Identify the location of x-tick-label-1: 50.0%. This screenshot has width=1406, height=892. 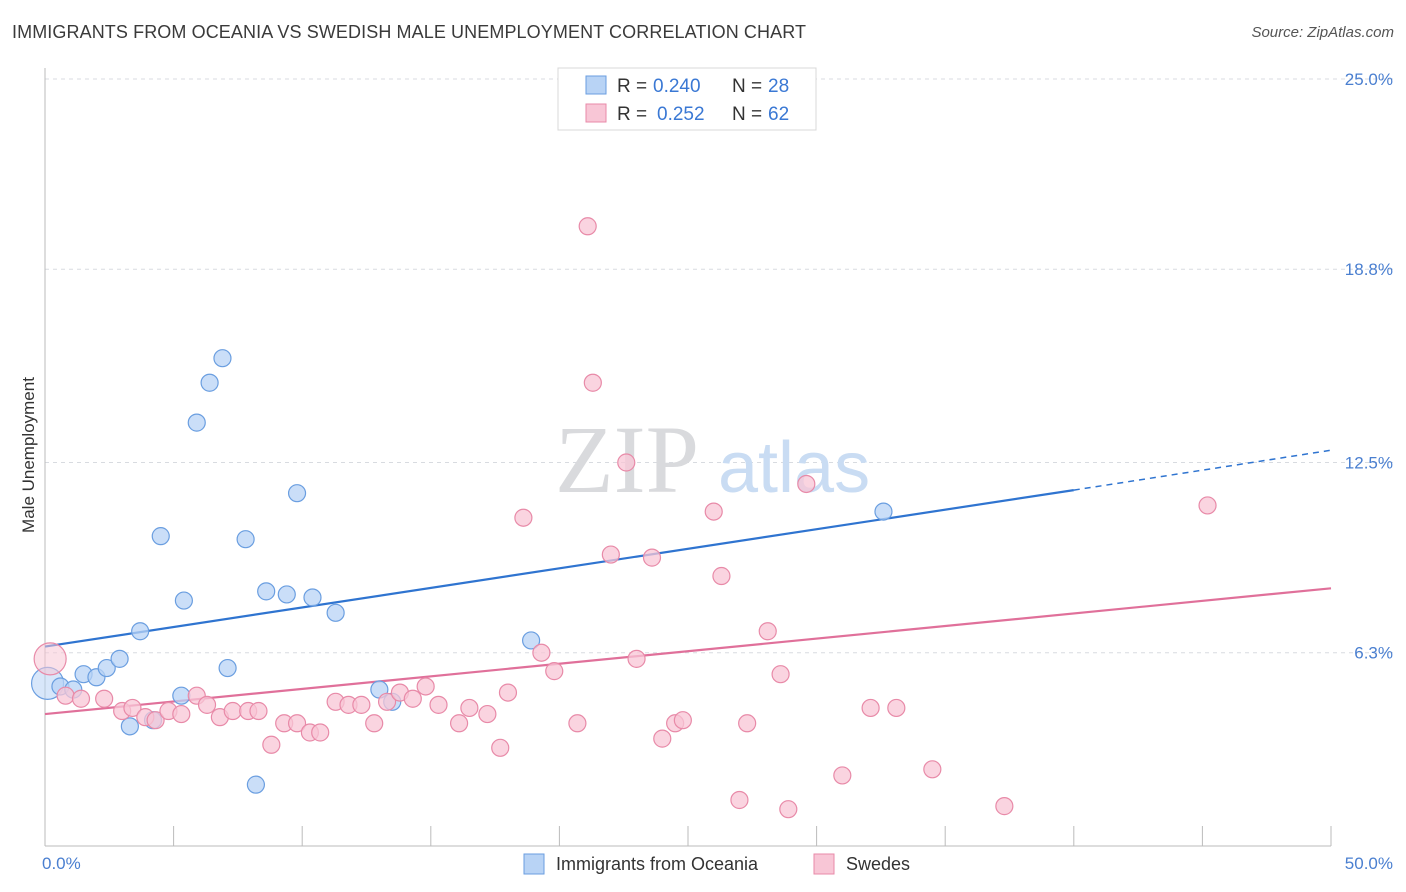
(1369, 863).